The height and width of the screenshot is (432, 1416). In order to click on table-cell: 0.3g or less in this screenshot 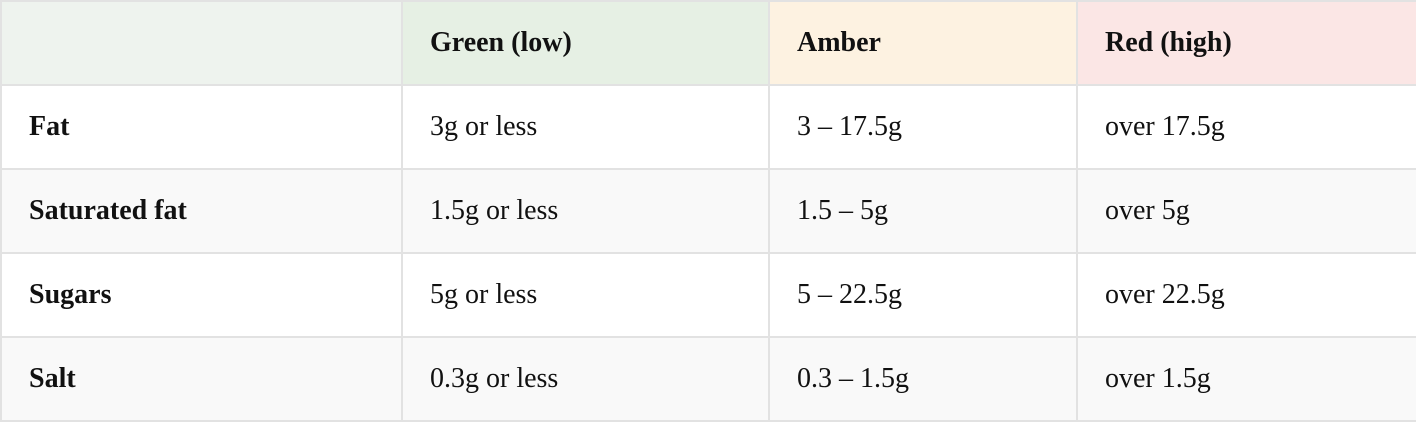, I will do `click(585, 379)`.